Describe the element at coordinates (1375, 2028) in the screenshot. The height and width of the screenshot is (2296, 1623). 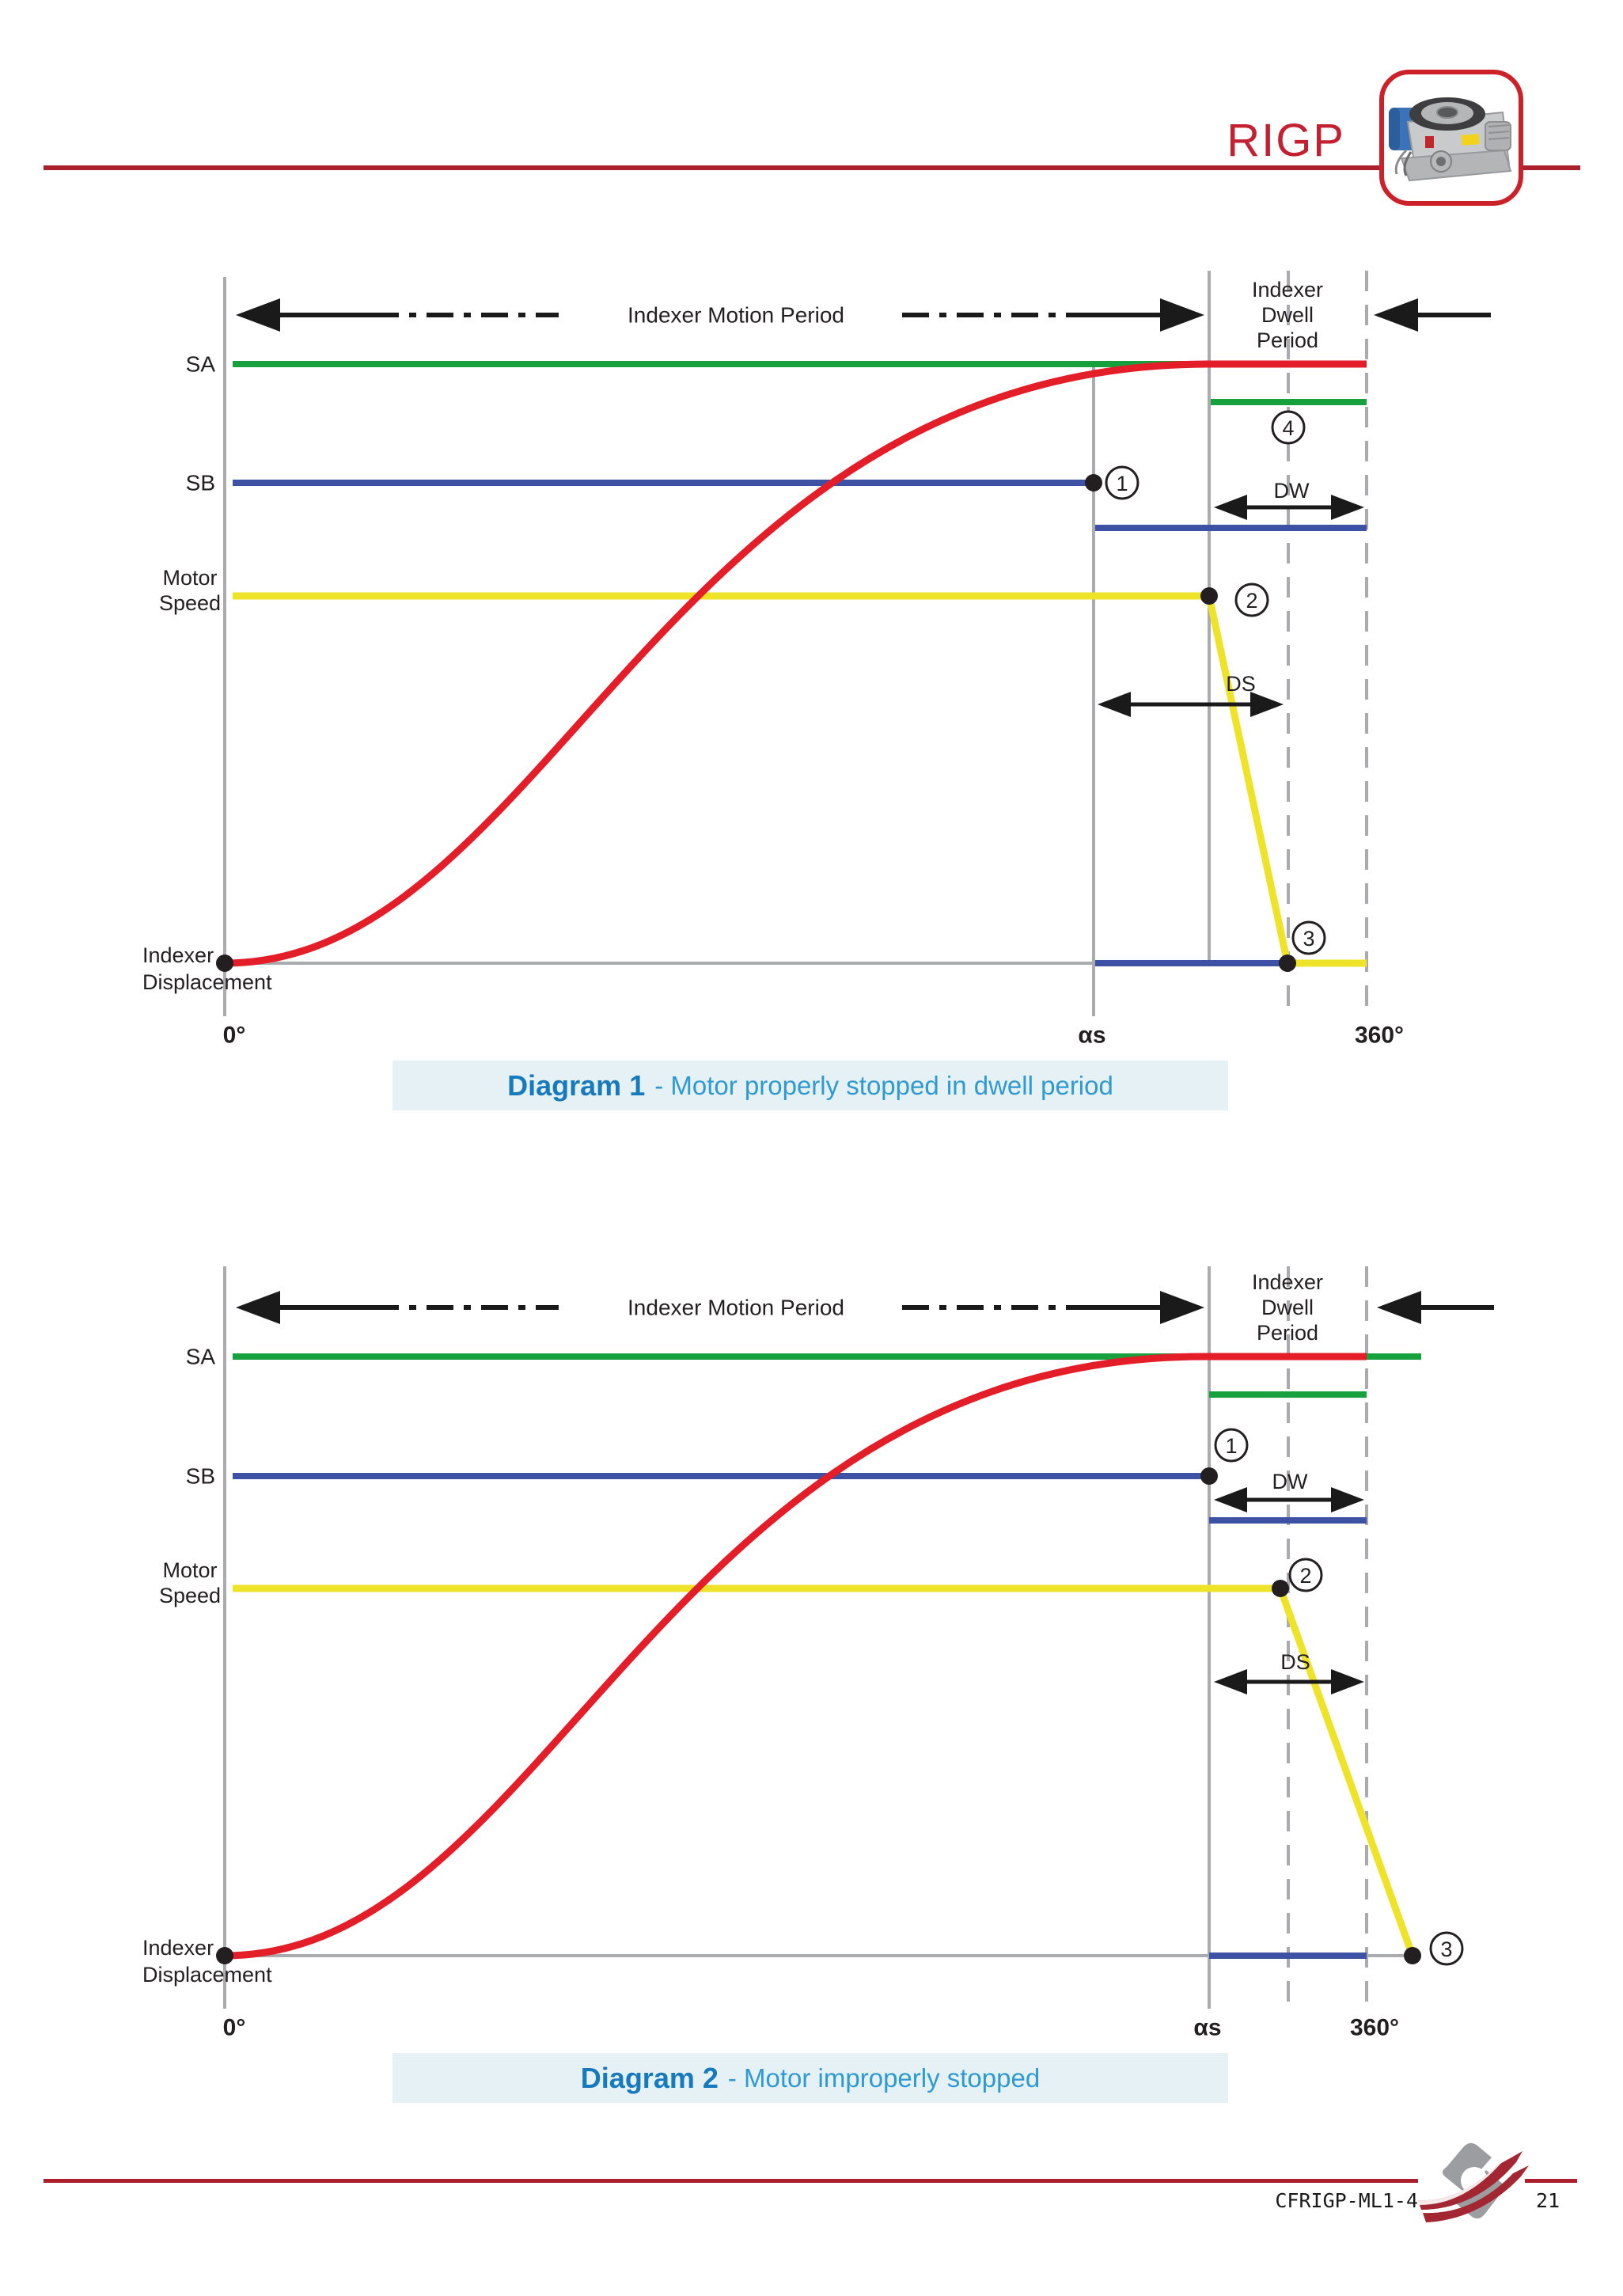
I see `d2-tick-360: 360°` at that location.